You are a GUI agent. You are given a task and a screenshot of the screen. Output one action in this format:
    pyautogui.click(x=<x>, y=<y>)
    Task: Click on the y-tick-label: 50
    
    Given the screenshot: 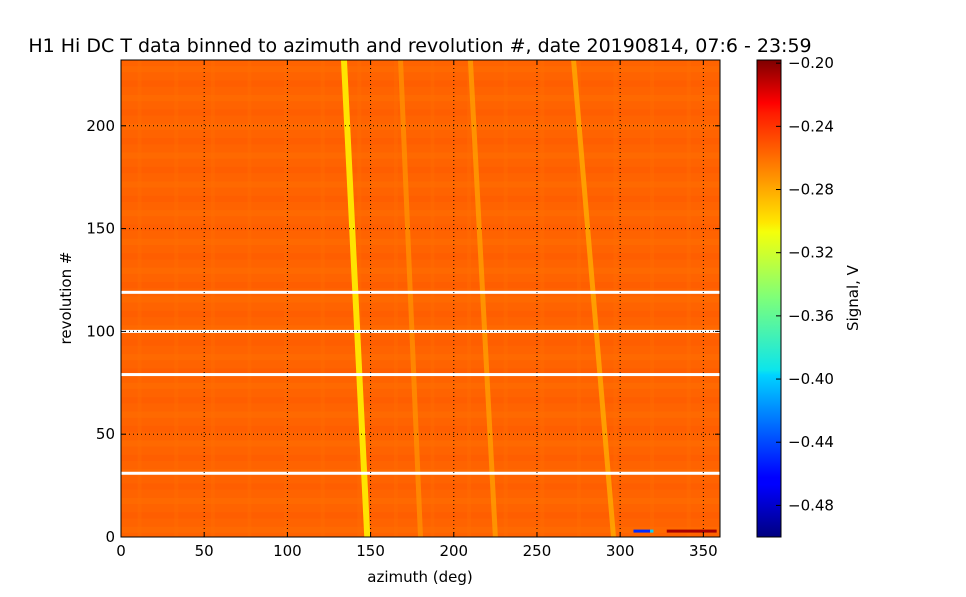 What is the action you would take?
    pyautogui.click(x=105, y=434)
    